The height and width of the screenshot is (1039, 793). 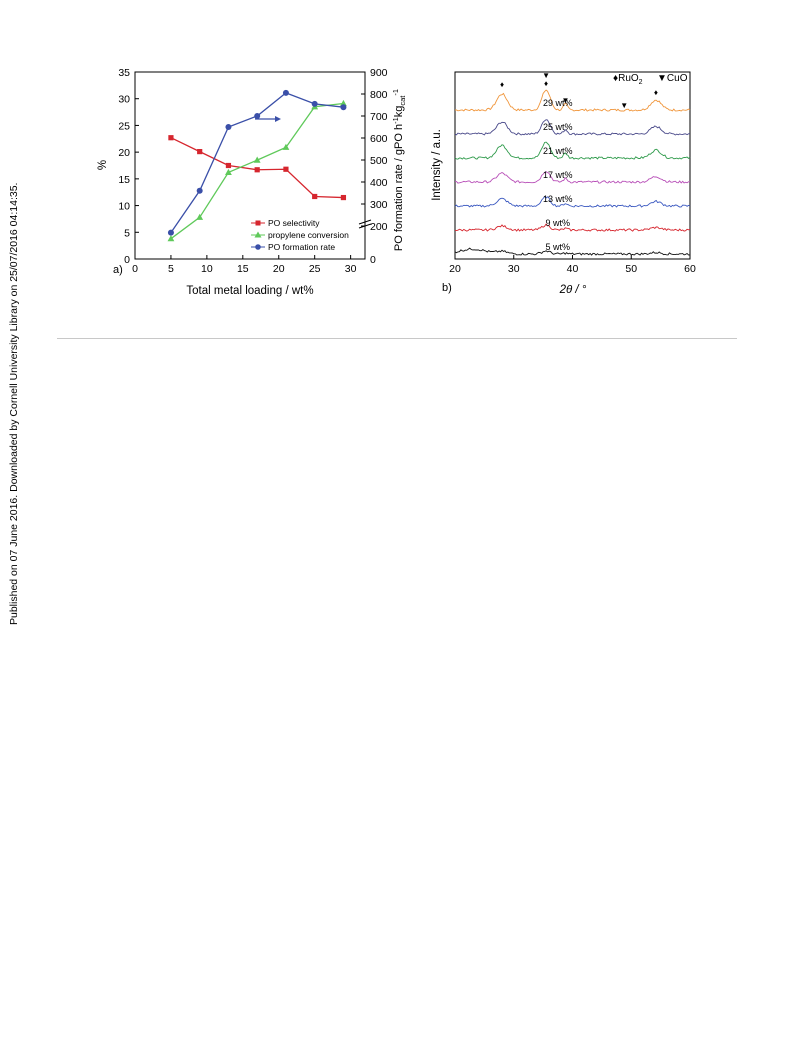 I want to click on y-left-tick-label: 0, so click(x=127, y=260).